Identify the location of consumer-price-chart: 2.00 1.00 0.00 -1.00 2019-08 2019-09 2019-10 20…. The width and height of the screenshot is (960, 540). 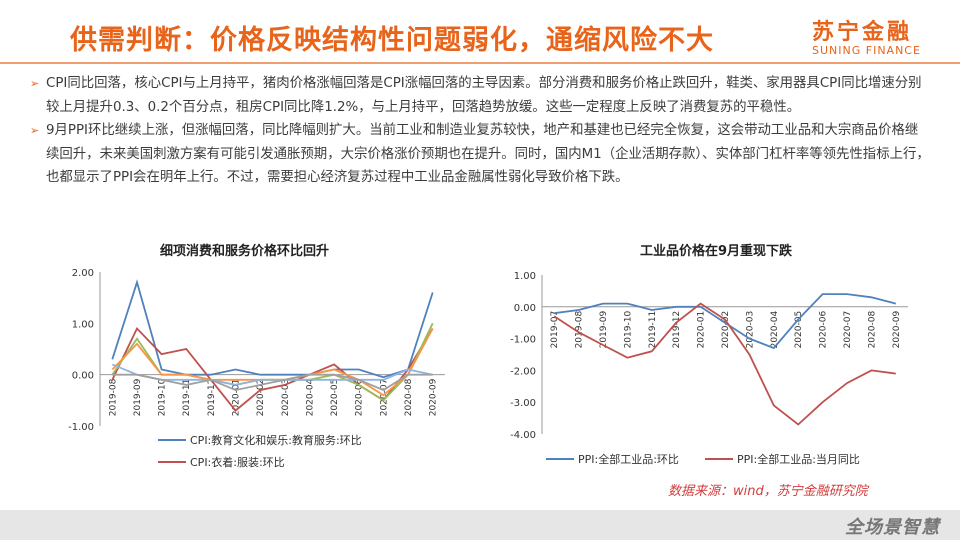
(256, 368).